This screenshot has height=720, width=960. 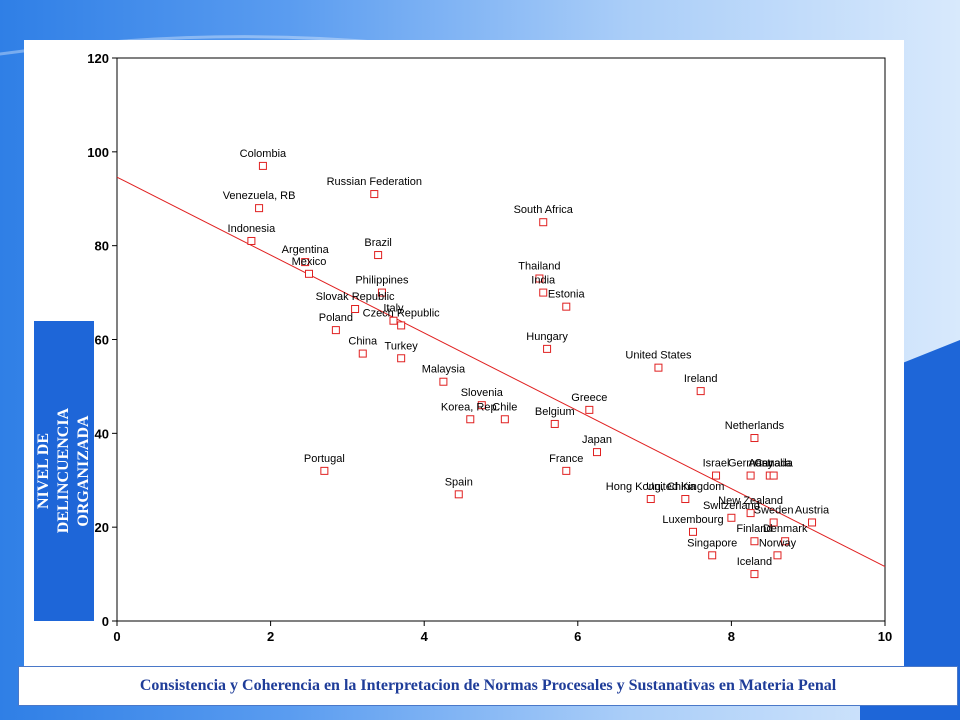 What do you see at coordinates (716, 464) in the screenshot?
I see `point-label: Israel` at bounding box center [716, 464].